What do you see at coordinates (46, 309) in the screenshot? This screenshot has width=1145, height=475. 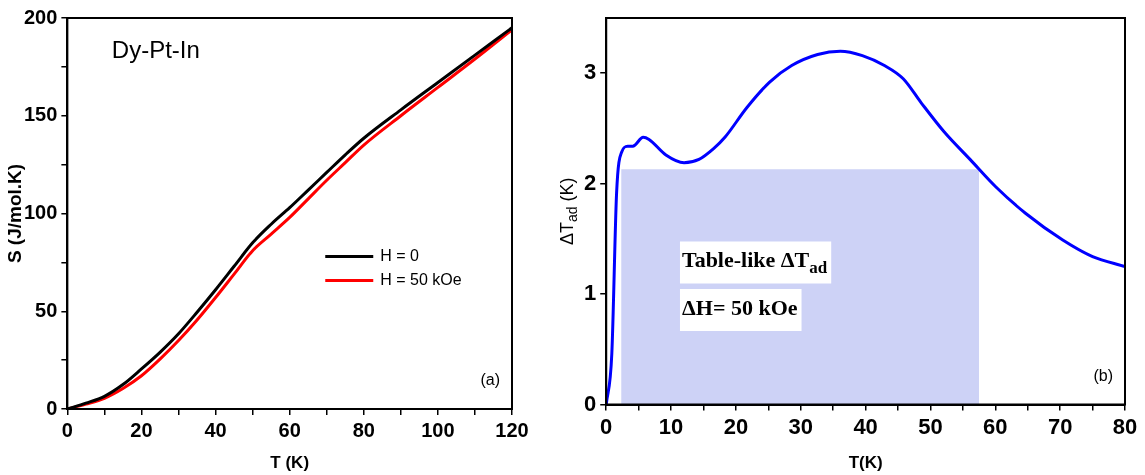 I see `y-tick-label: 50` at bounding box center [46, 309].